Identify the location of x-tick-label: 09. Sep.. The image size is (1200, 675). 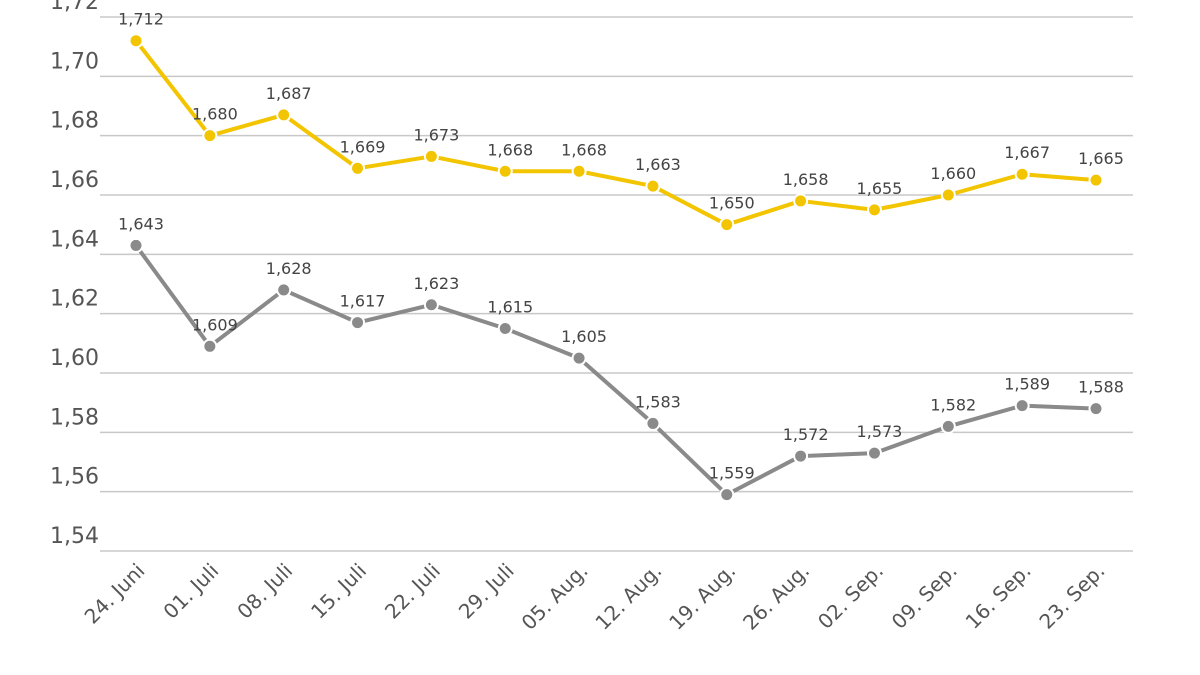
(924, 596).